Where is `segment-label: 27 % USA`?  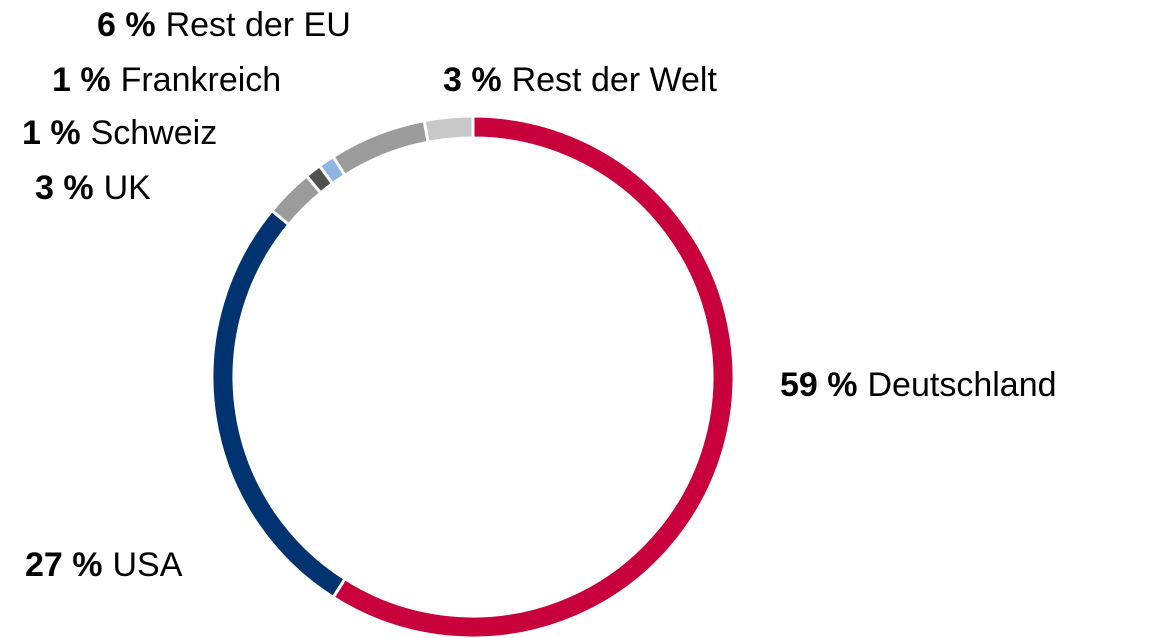
segment-label: 27 % USA is located at coordinates (104, 565).